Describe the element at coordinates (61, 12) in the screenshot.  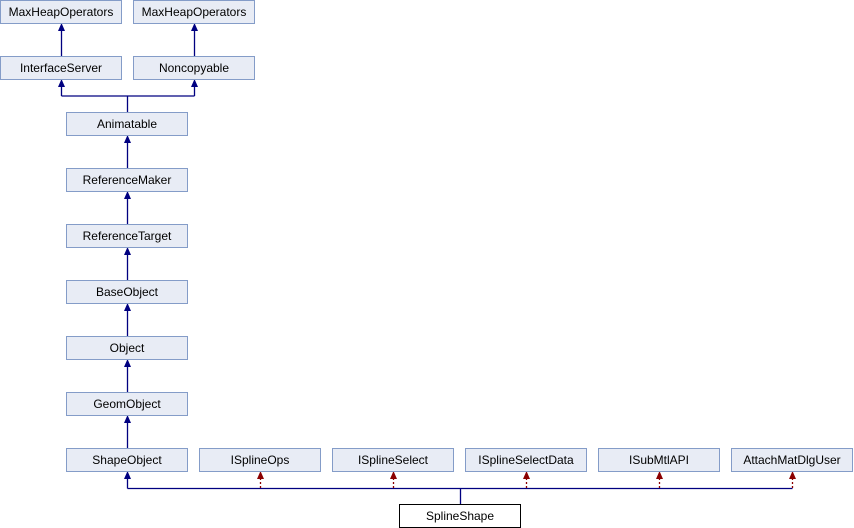
I see `node-maxheapoperators-1: MaxHeapOperators` at that location.